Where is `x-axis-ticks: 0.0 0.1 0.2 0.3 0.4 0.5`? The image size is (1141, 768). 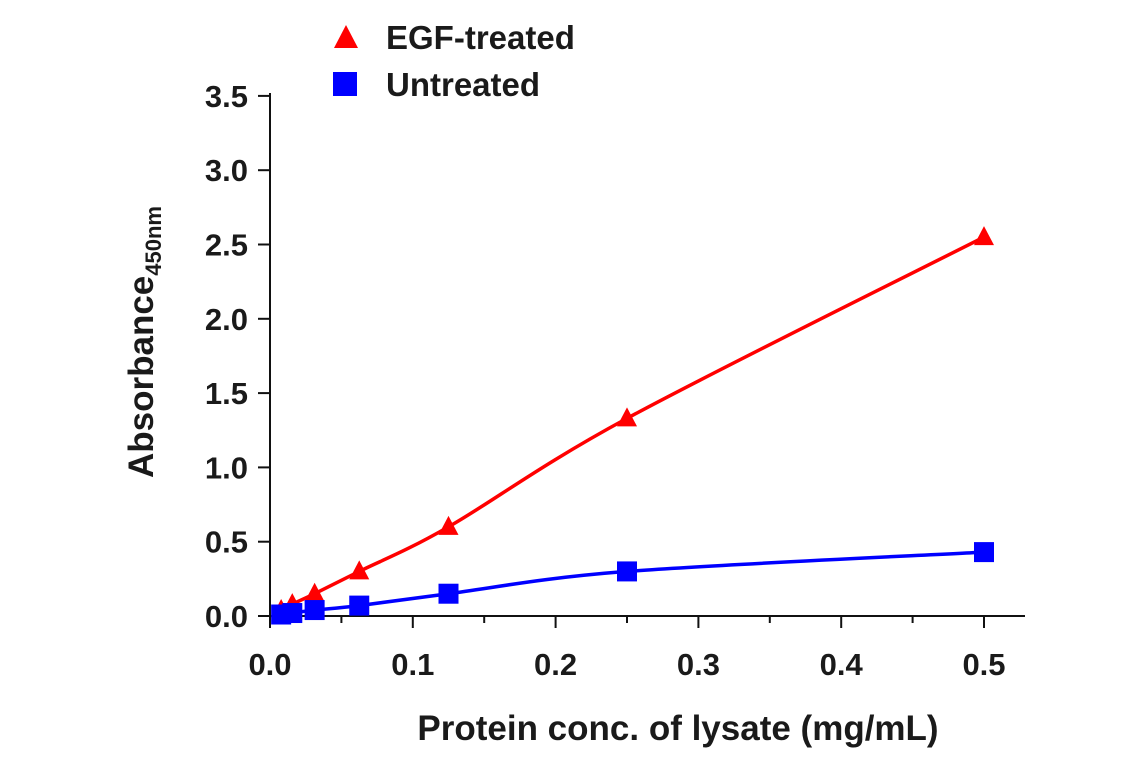
x-axis-ticks: 0.0 0.1 0.2 0.3 0.4 0.5 is located at coordinates (627, 649).